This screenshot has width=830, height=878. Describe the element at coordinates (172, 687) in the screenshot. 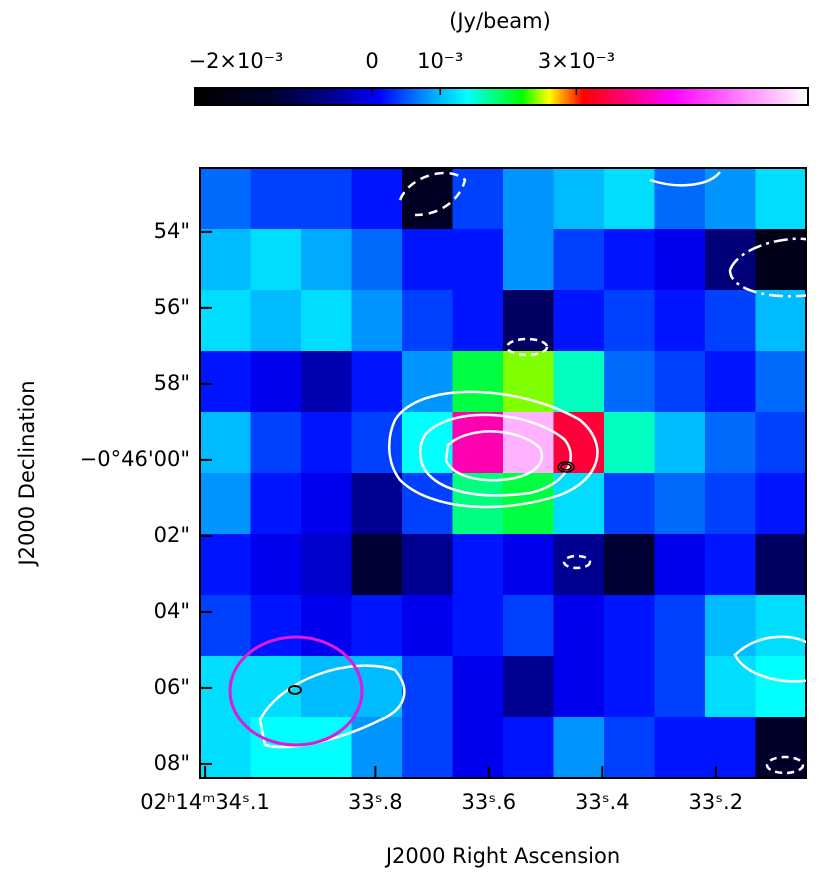

I see `y-tick-label: 06"` at that location.